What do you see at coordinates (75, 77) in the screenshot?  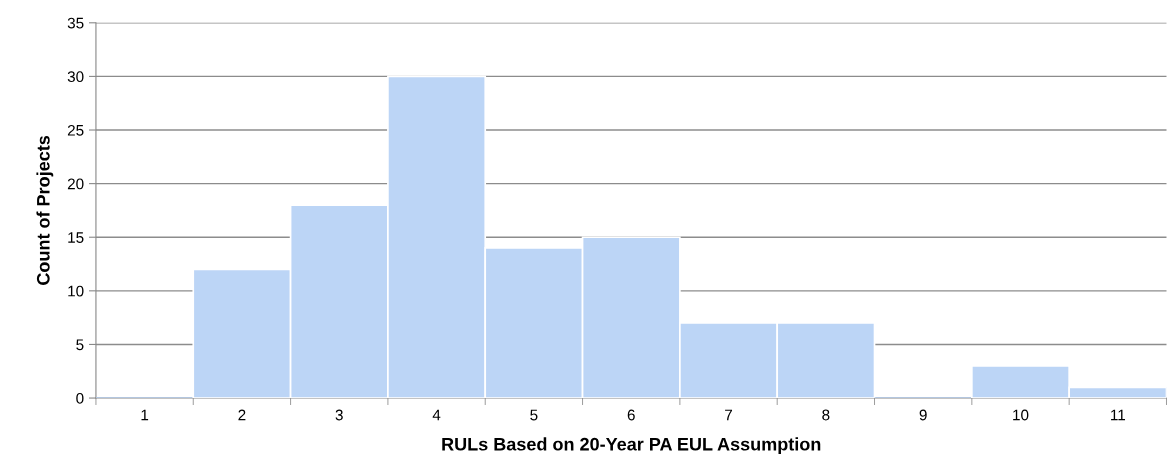 I see `y-tick-label: 30` at bounding box center [75, 77].